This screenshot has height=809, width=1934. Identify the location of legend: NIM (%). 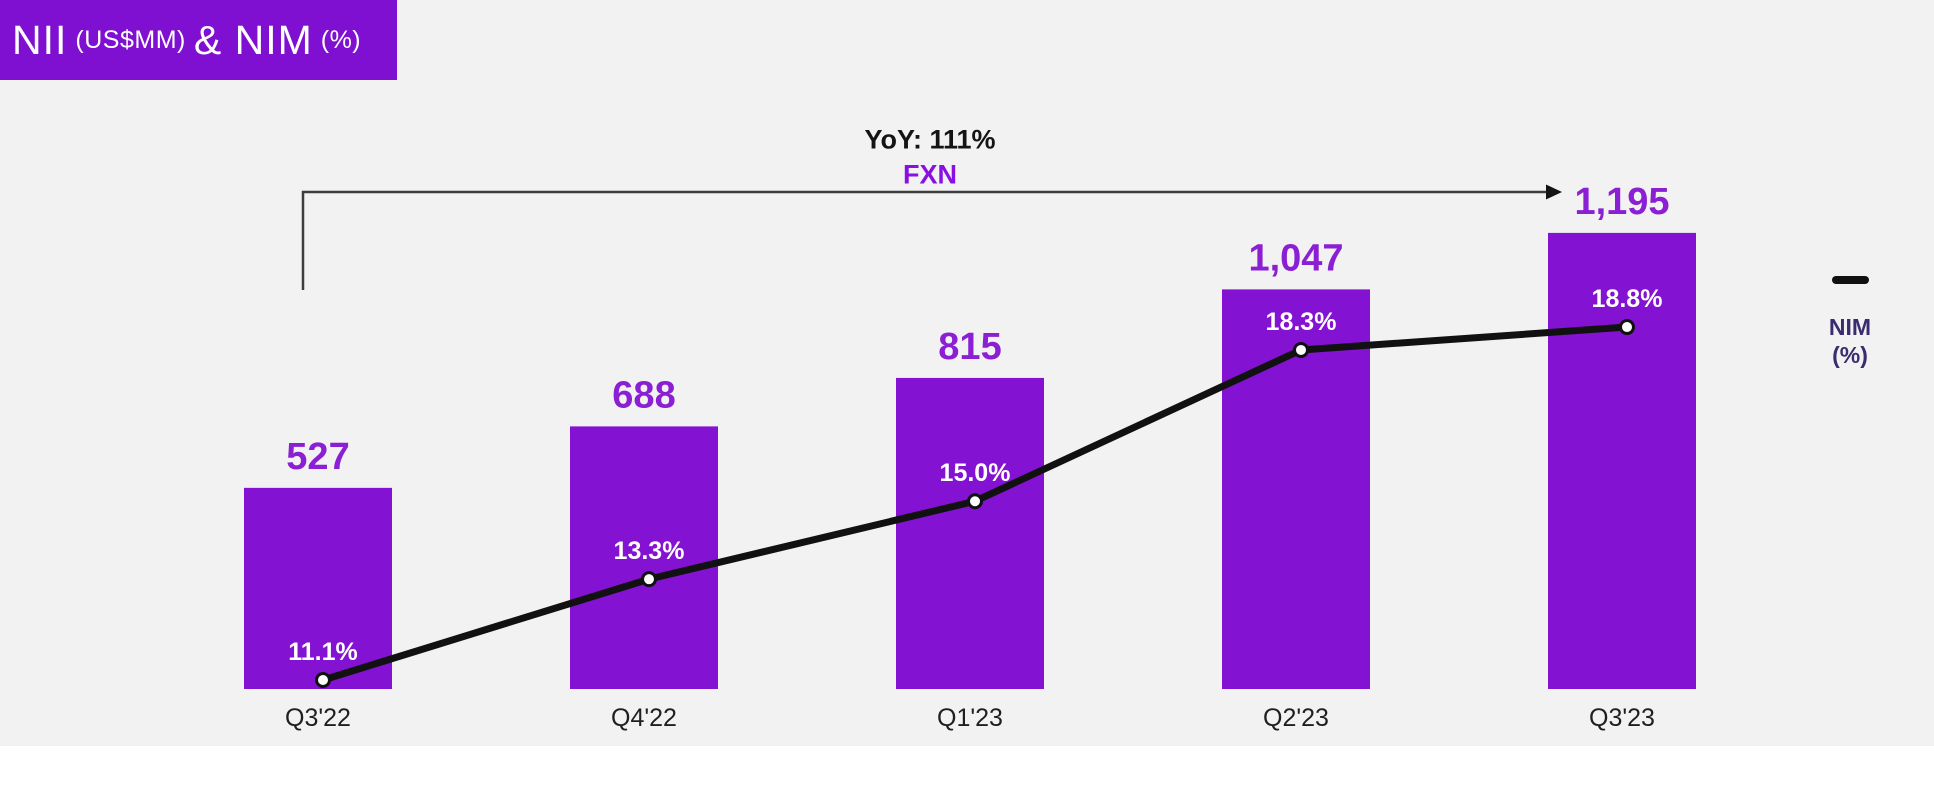
(1850, 322).